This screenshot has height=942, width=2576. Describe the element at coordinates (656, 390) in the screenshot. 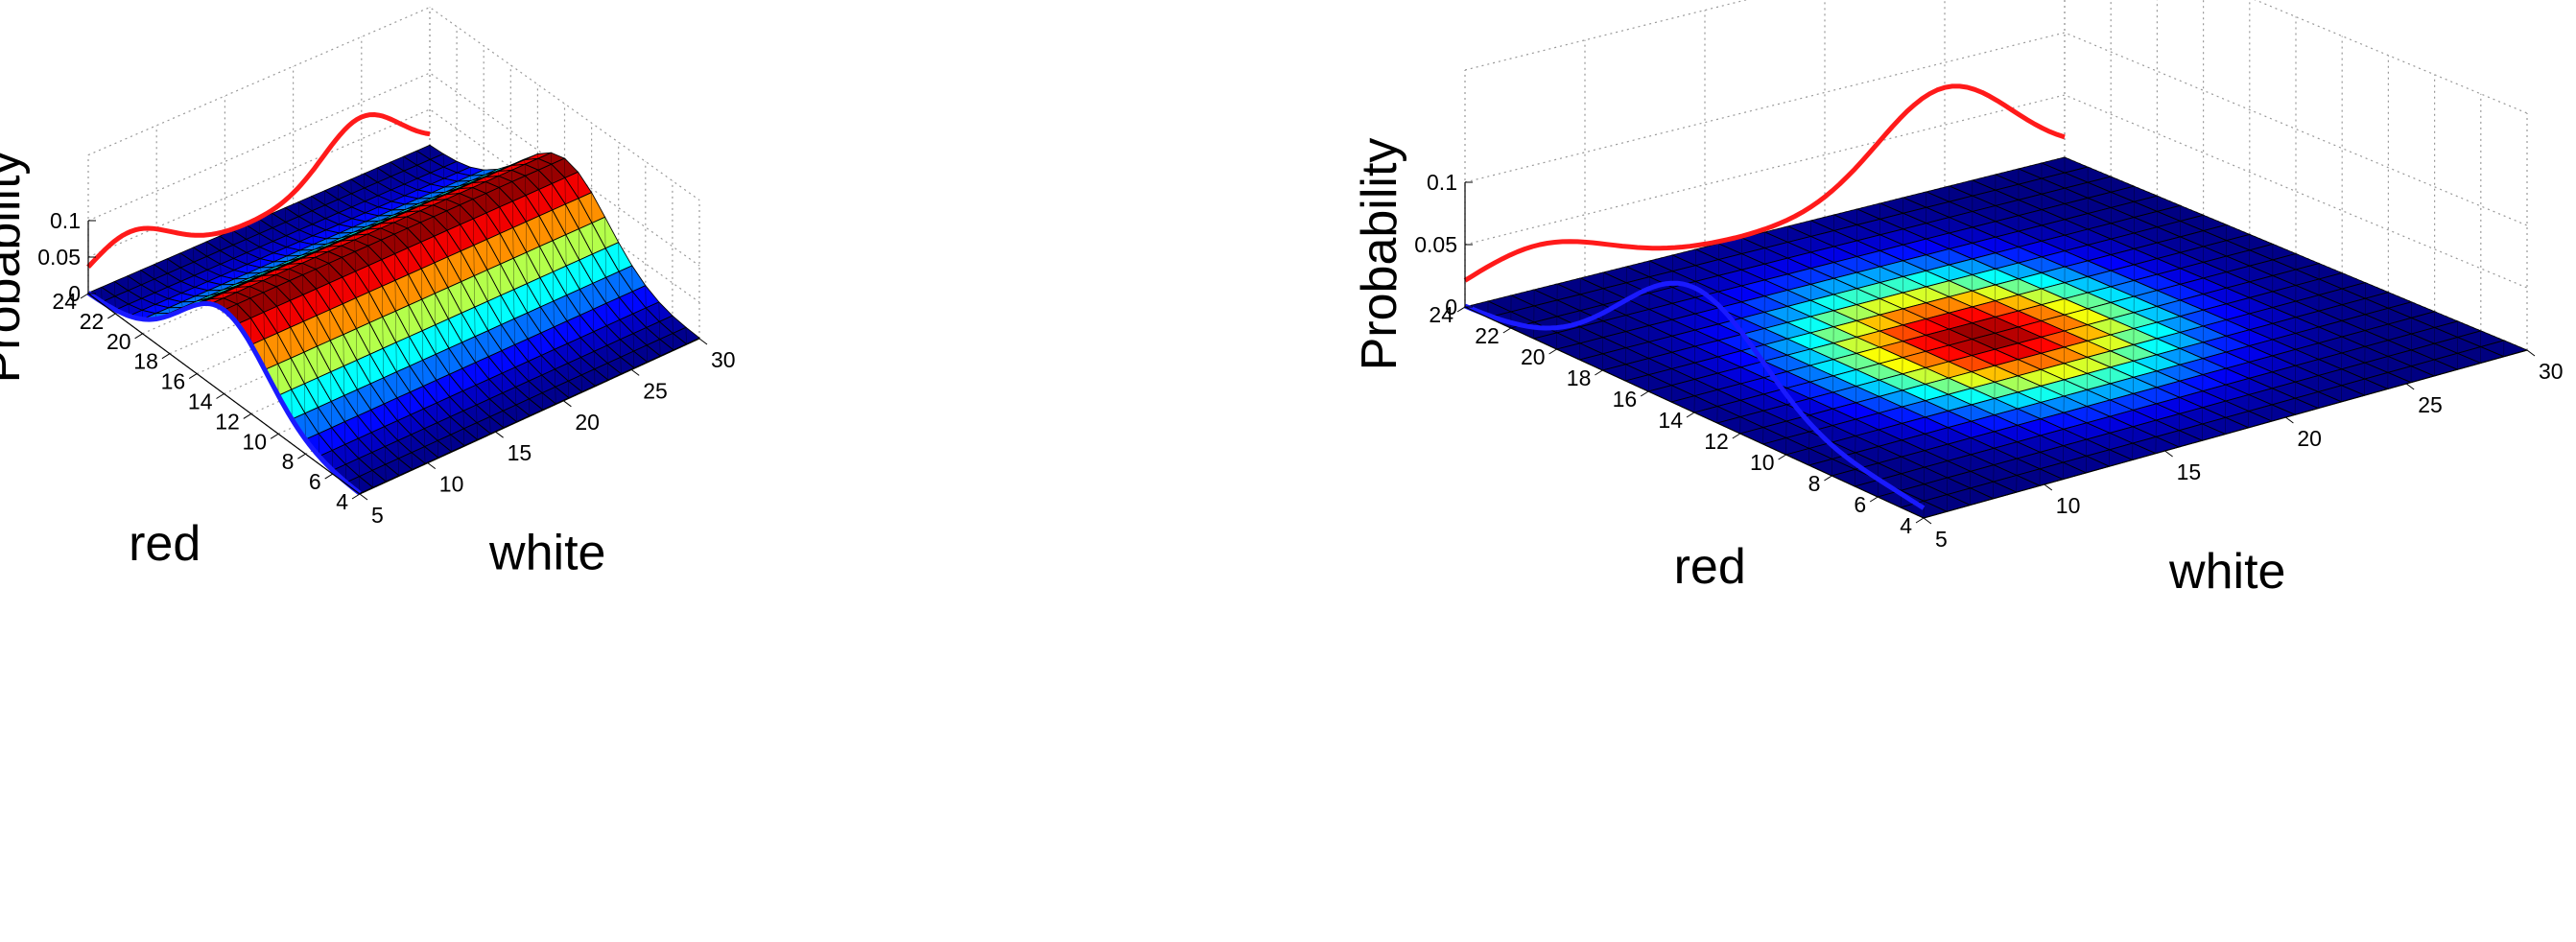

I see `x-tick-label: 25` at that location.